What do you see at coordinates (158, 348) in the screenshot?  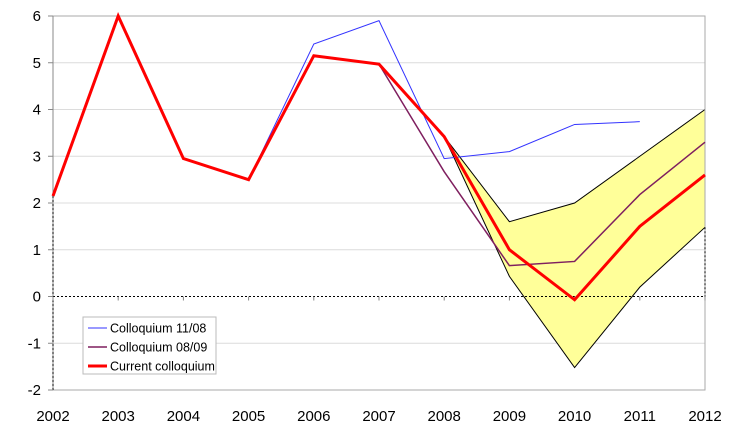 I see `legend-label: Colloquium 08/09` at bounding box center [158, 348].